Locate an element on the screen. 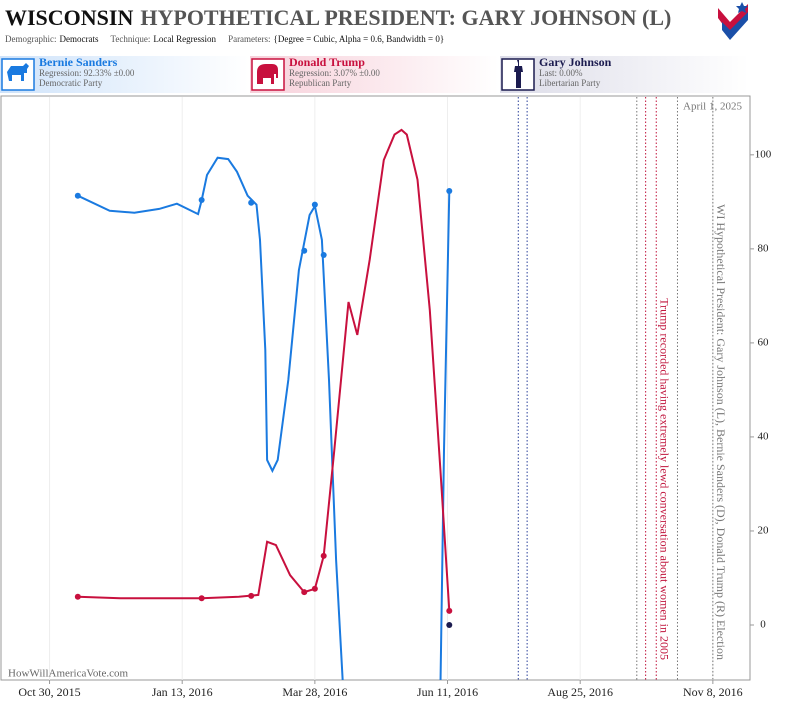  x-tick-label: Nov 8, 2016 is located at coordinates (713, 692).